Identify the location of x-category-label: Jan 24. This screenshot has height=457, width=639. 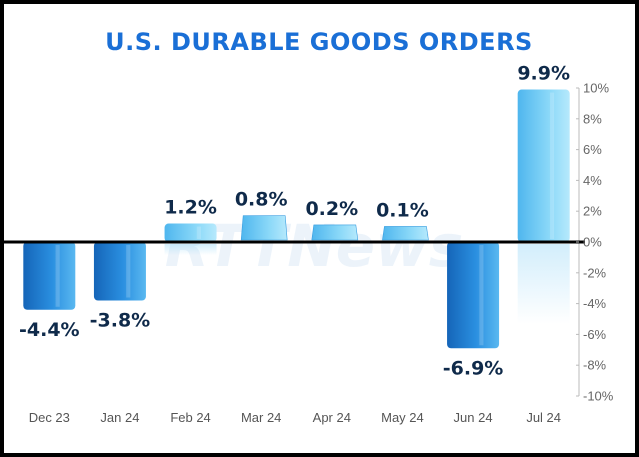
(119, 417).